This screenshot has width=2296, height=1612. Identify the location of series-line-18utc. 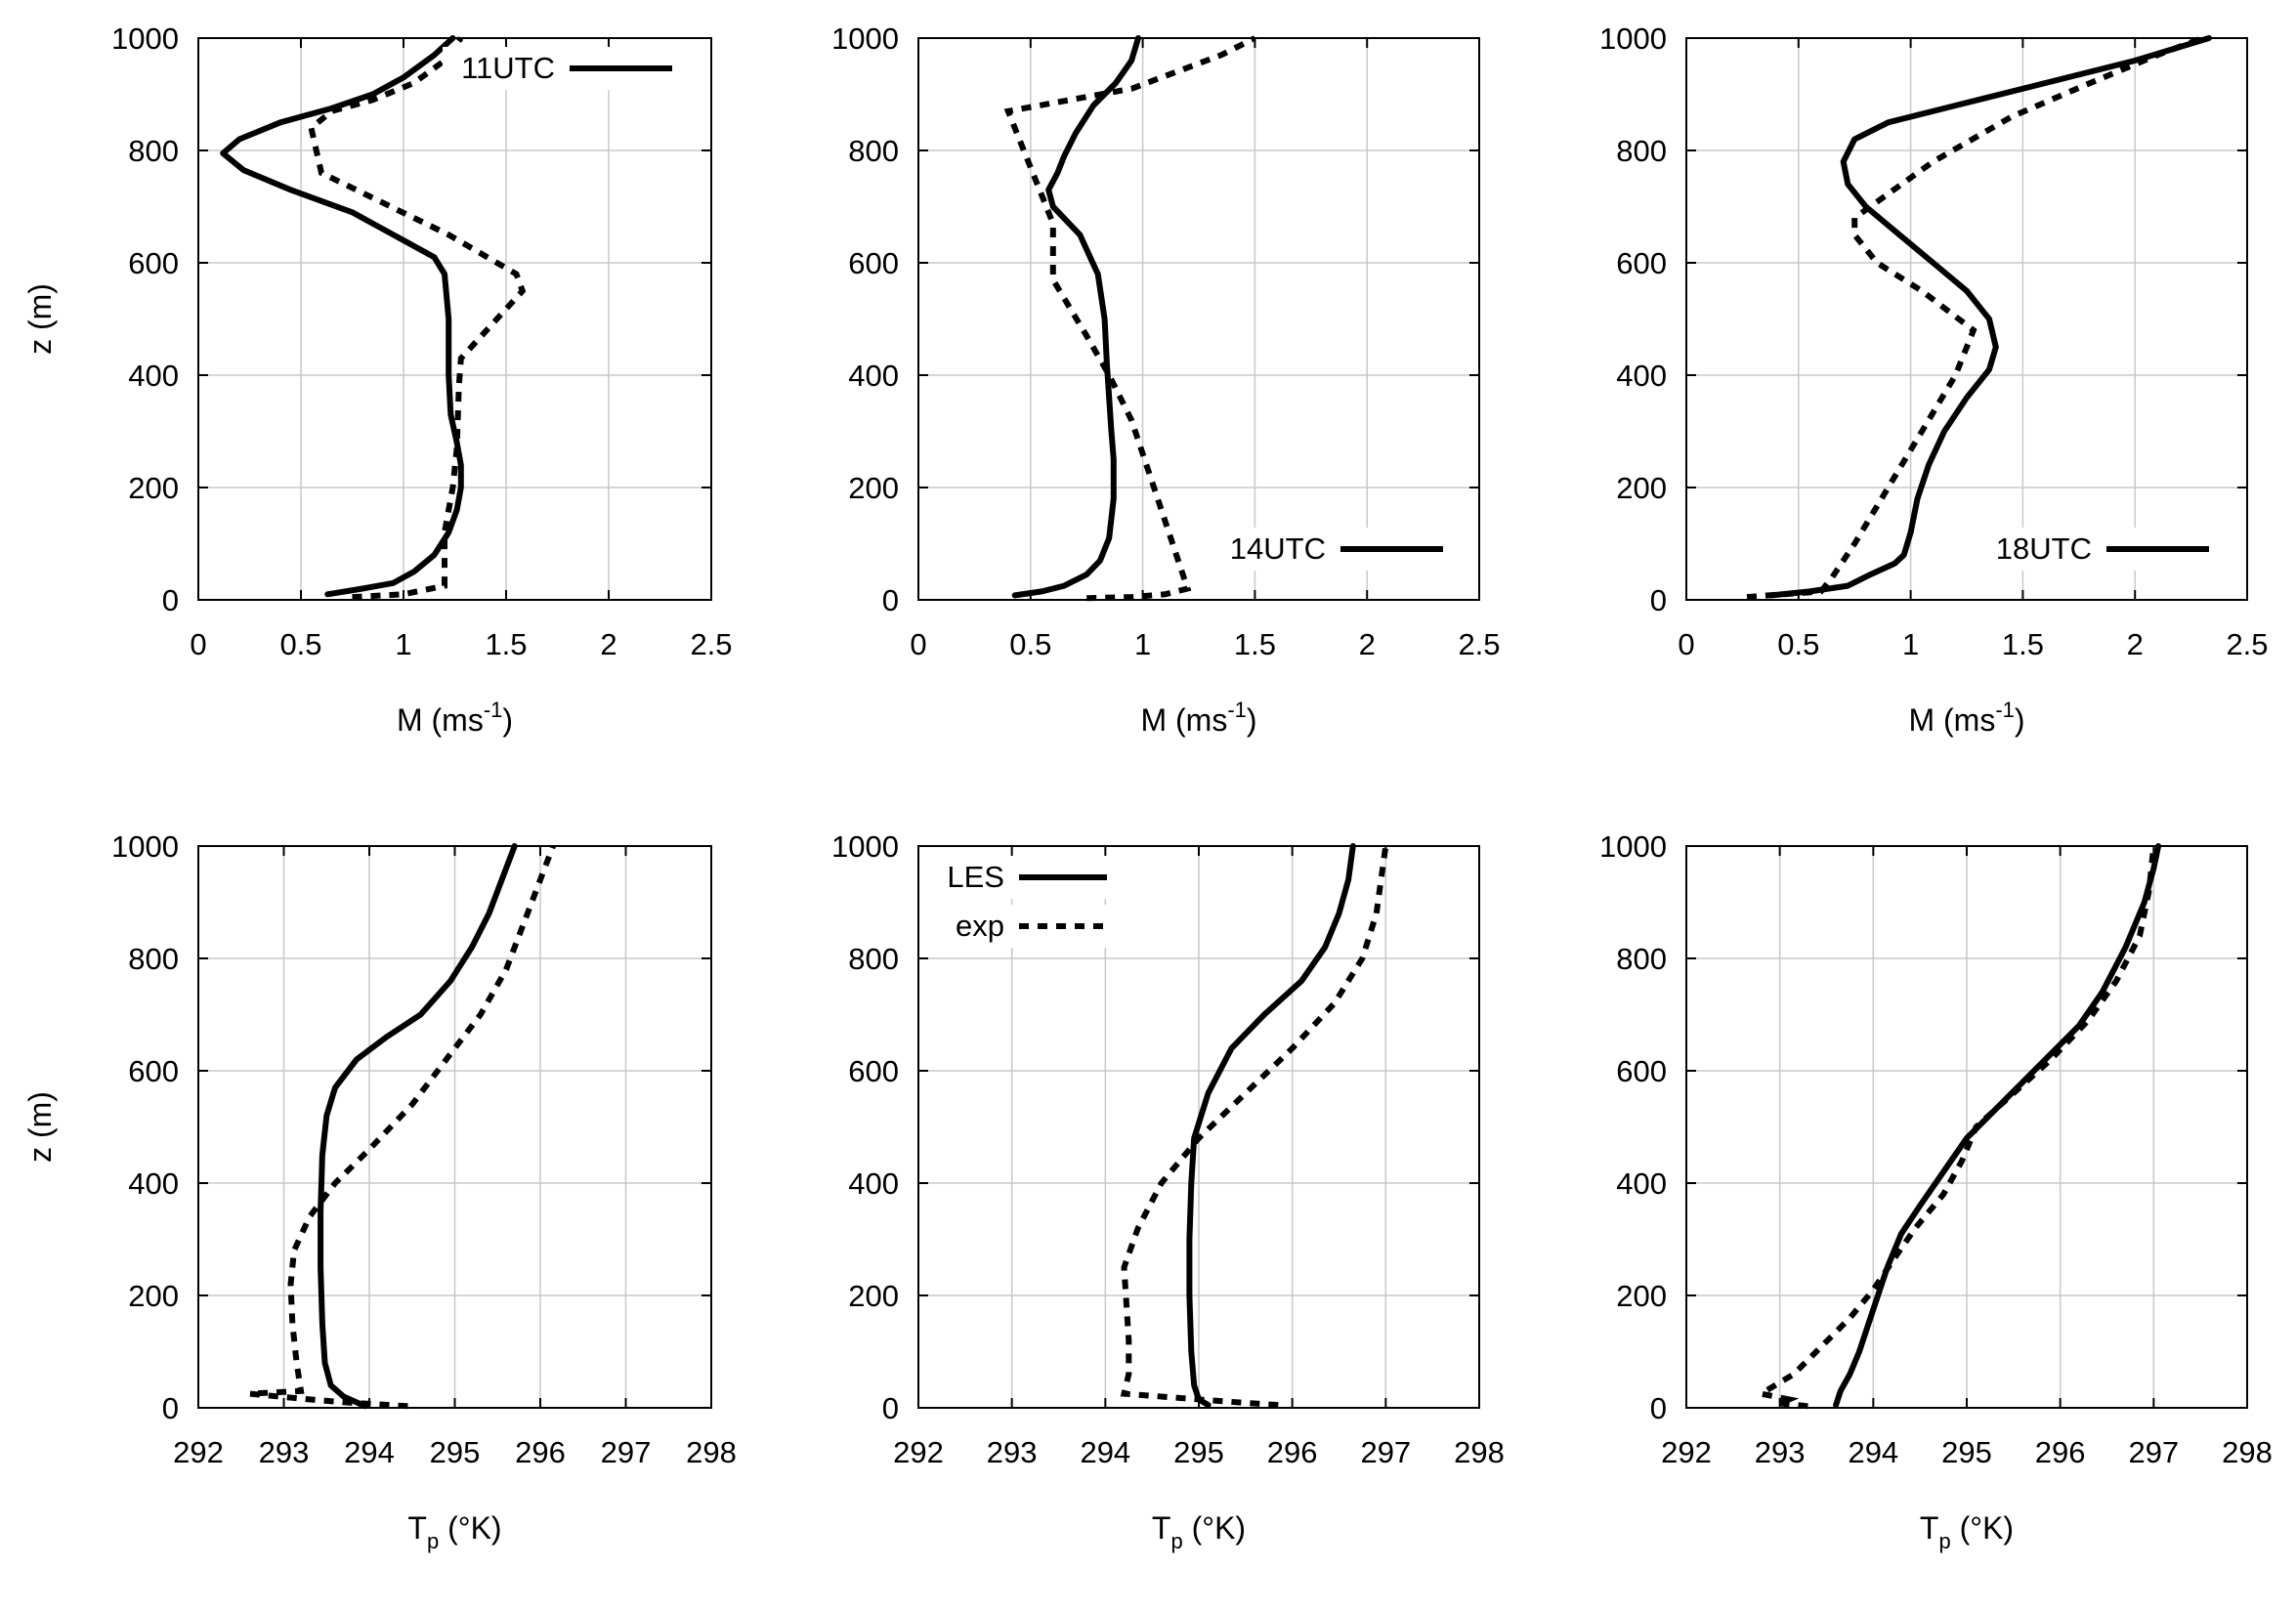
(1990, 317).